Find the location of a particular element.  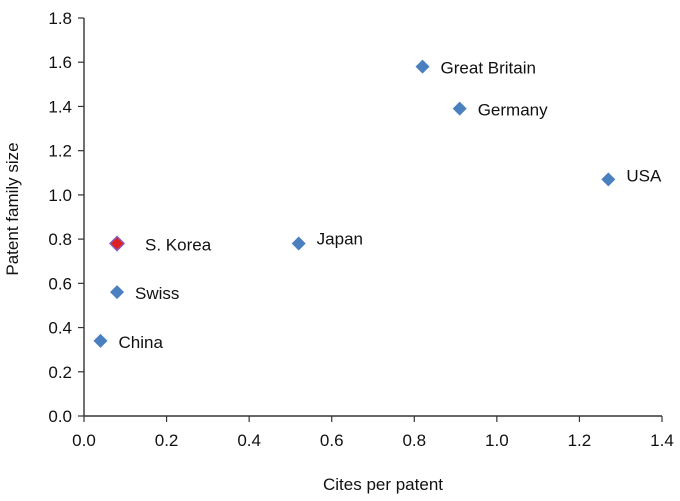

point-label: Japan is located at coordinates (340, 239).